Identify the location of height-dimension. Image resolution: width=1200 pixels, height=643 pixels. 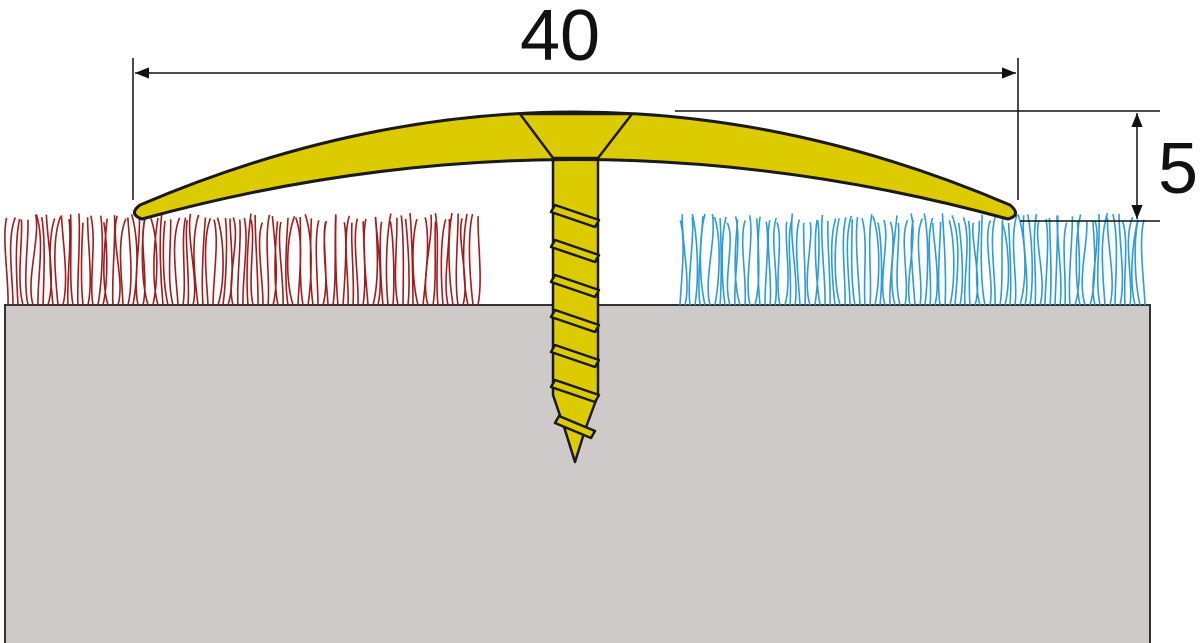
(917, 166).